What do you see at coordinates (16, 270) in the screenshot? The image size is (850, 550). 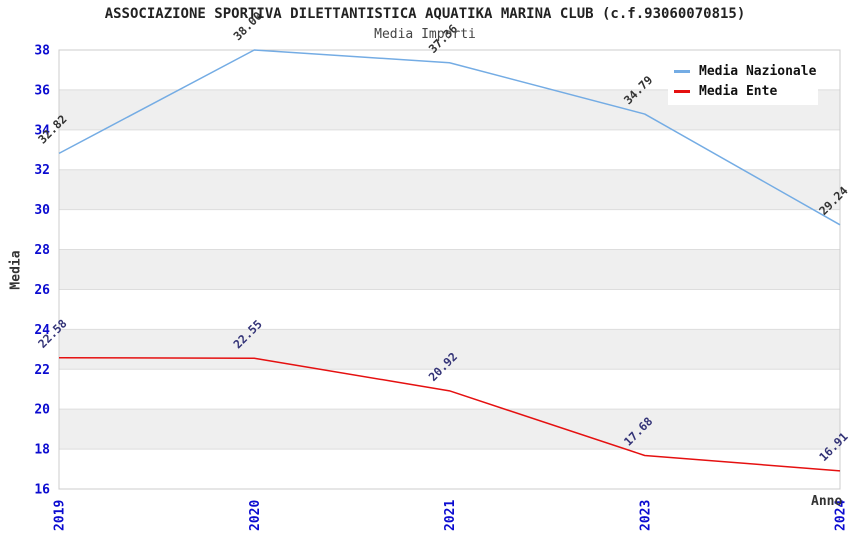 I see `y-axis-title: Media` at bounding box center [16, 270].